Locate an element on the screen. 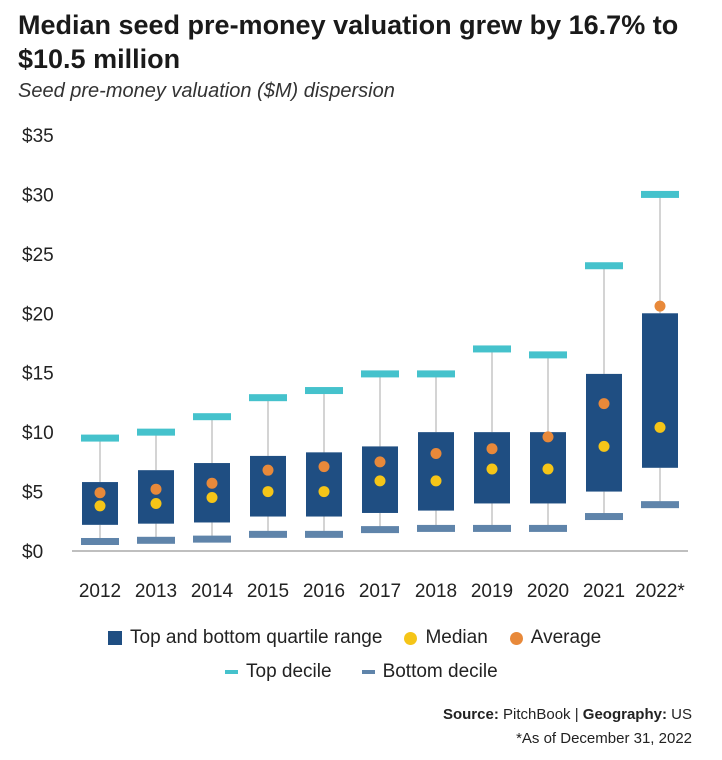 Image resolution: width=722 pixels, height=760 pixels. legend-average-swatch is located at coordinates (516, 638).